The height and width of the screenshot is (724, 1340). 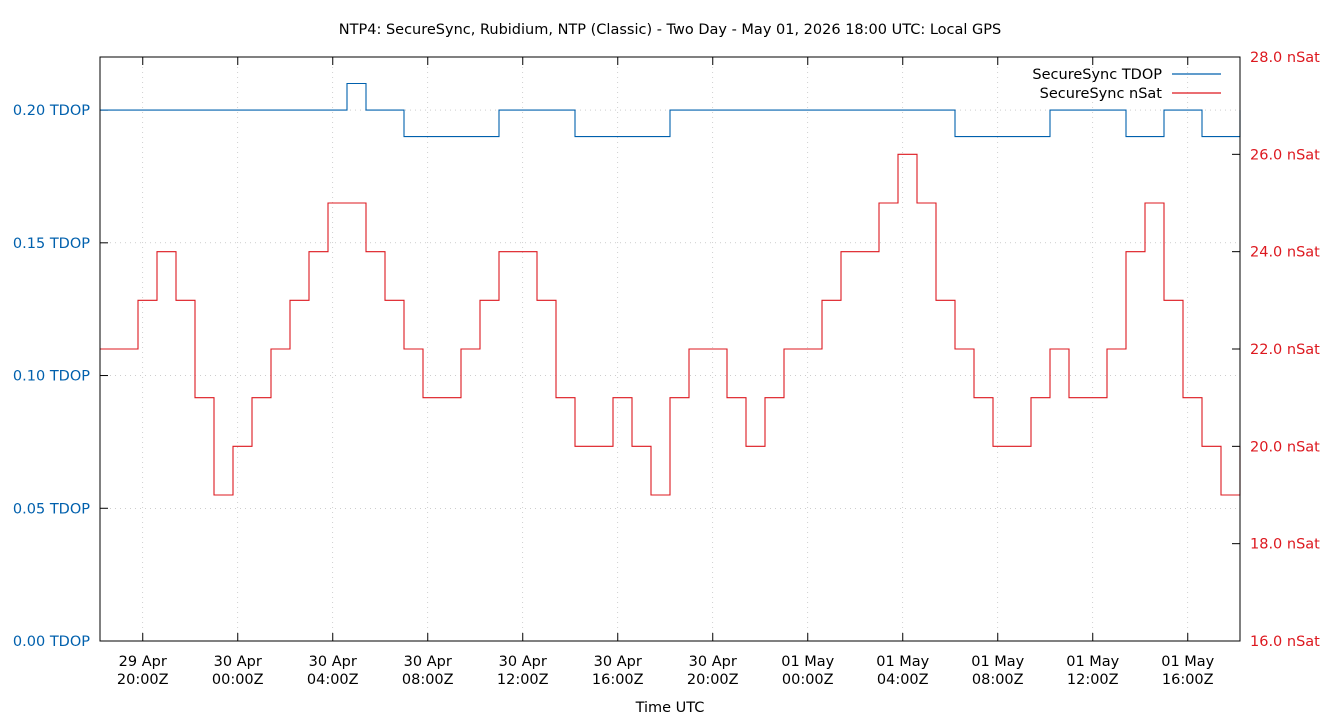 What do you see at coordinates (1285, 545) in the screenshot?
I see `y-right-tick-label: 18.0 nSat` at bounding box center [1285, 545].